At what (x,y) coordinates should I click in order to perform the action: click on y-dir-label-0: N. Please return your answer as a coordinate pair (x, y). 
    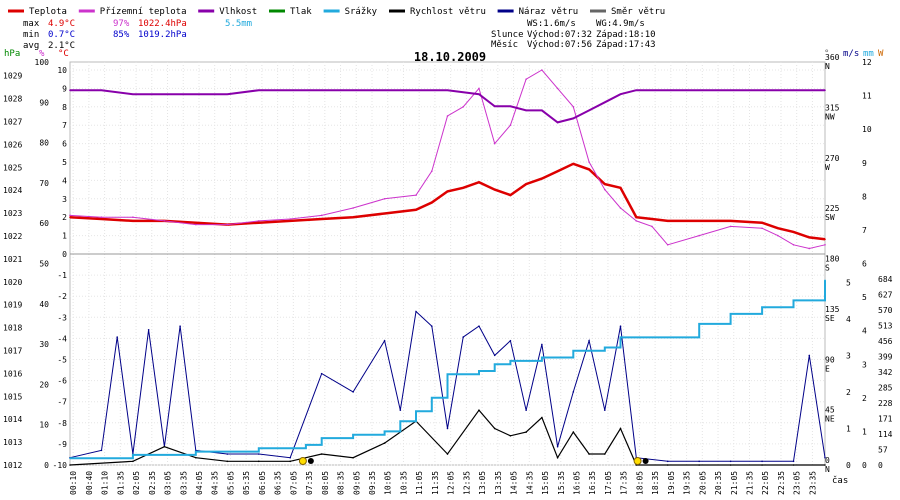
    Looking at the image, I should click on (827, 469).